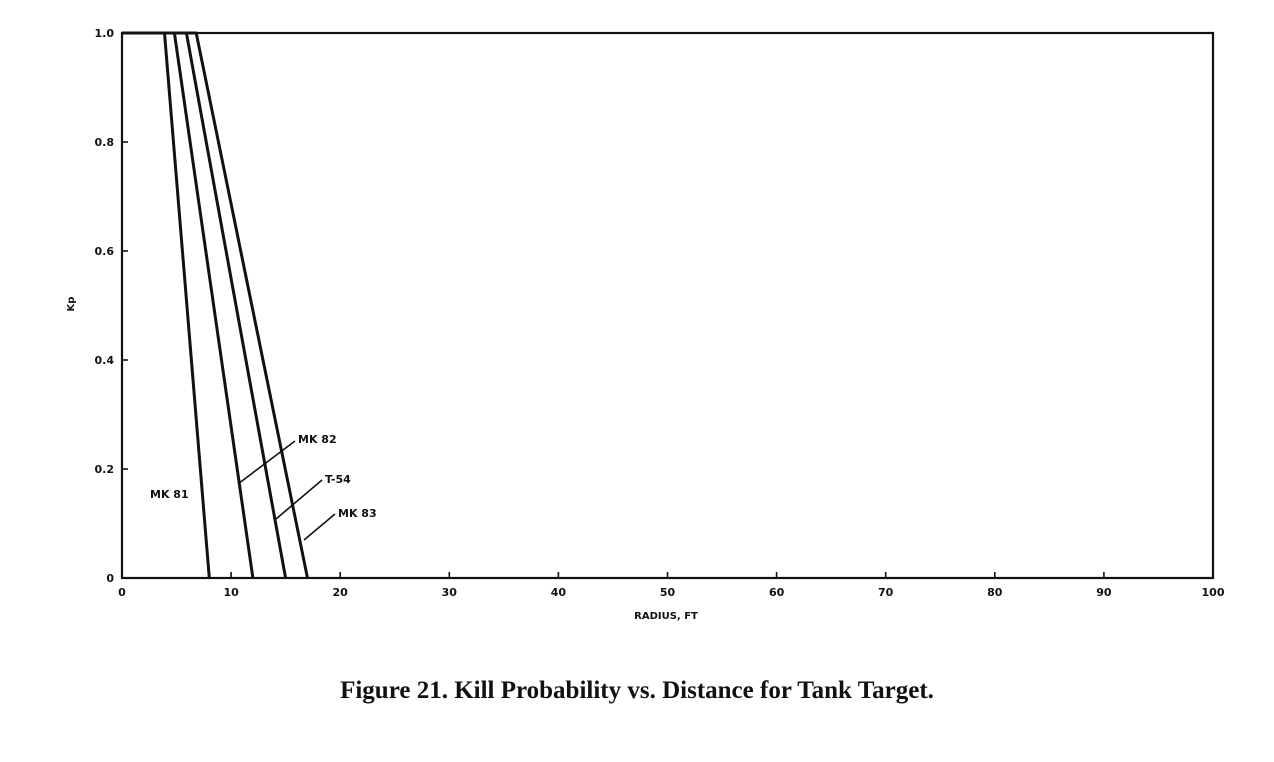 The image size is (1274, 762). I want to click on series-label-mk-81: MK 81, so click(169, 494).